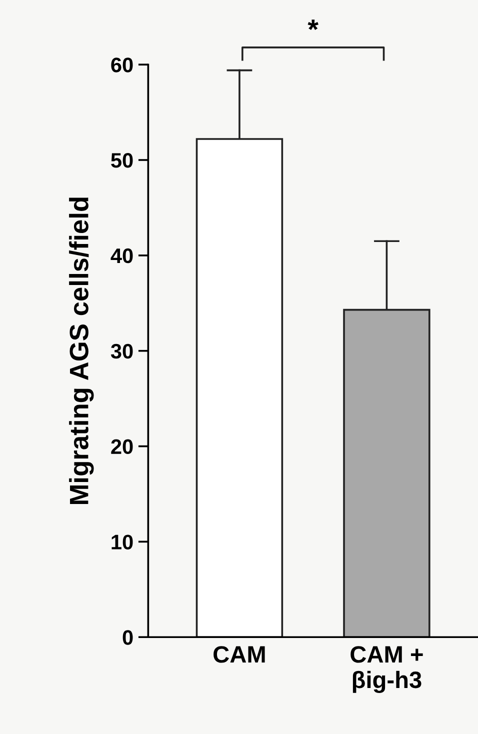 The width and height of the screenshot is (478, 734). Describe the element at coordinates (81, 351) in the screenshot. I see `y-axis-title: Migrating AGS cells/field` at that location.